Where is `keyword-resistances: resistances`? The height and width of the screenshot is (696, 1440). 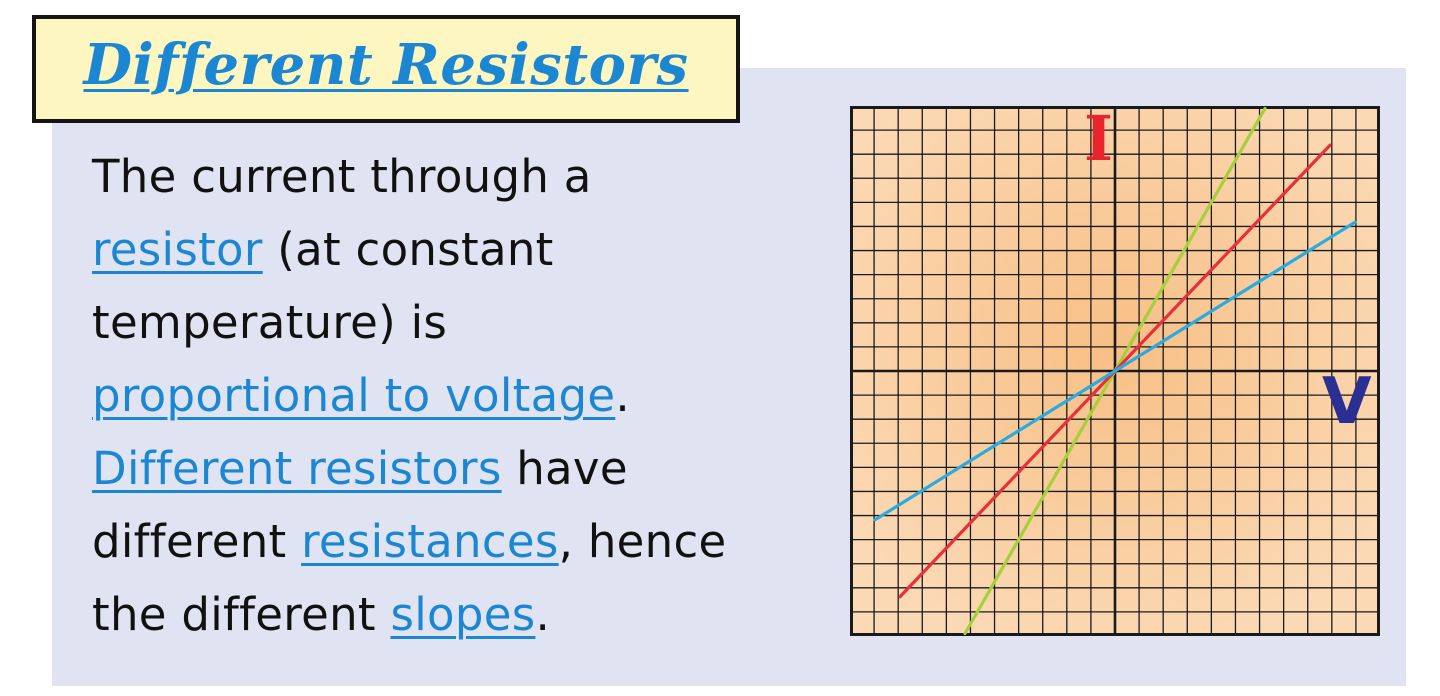
keyword-resistances: resistances is located at coordinates (430, 541).